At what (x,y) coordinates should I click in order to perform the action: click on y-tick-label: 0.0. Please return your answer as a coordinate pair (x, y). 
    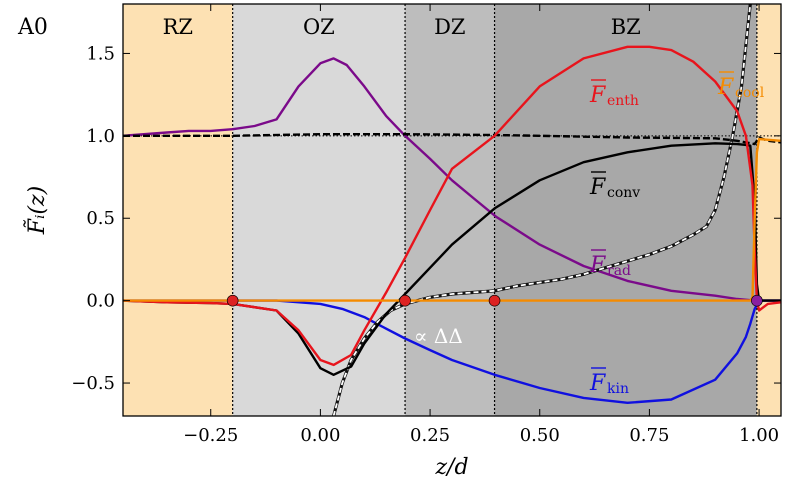
    Looking at the image, I should click on (100, 301).